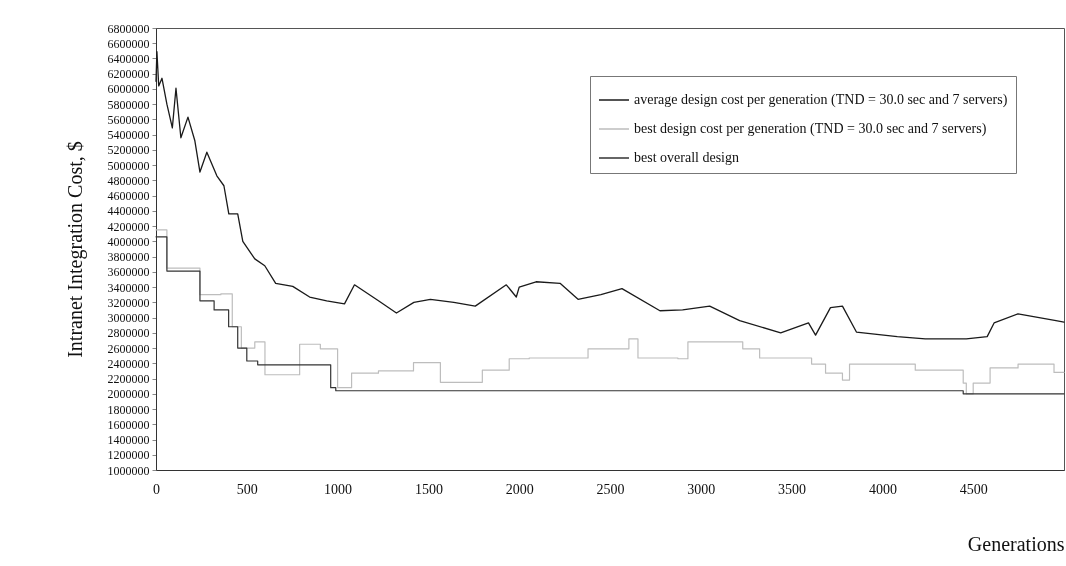 The image size is (1066, 566). What do you see at coordinates (128, 150) in the screenshot?
I see `y-tick-label: 5200000` at bounding box center [128, 150].